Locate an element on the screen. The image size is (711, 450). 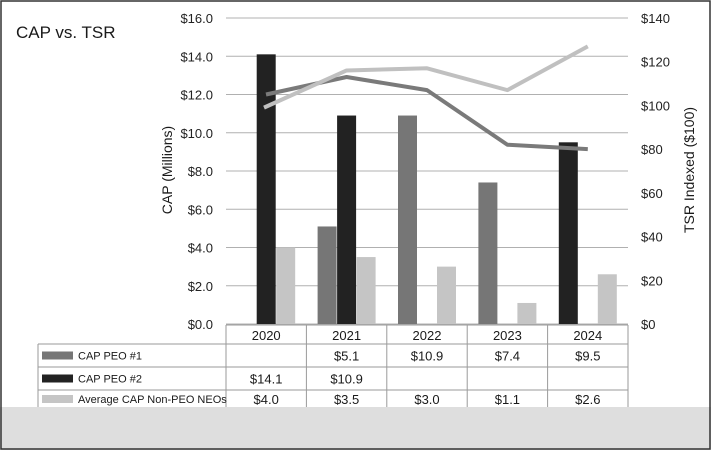
right-axis-title: TSR Indexed ($100) is located at coordinates (689, 170).